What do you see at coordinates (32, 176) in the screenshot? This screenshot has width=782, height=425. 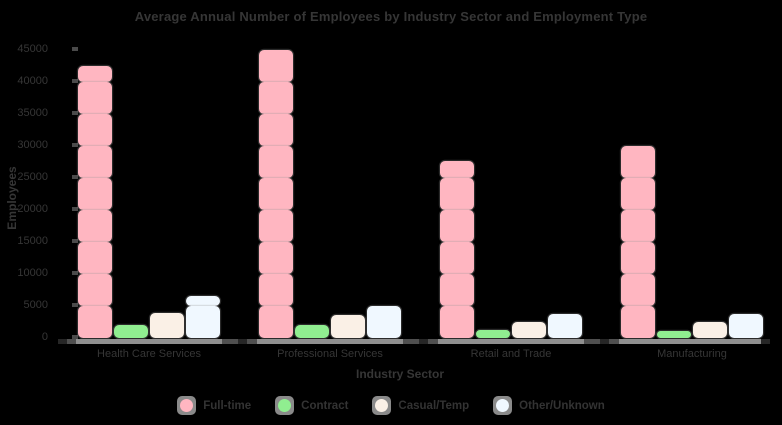 I see `y-tick-label: 25000` at bounding box center [32, 176].